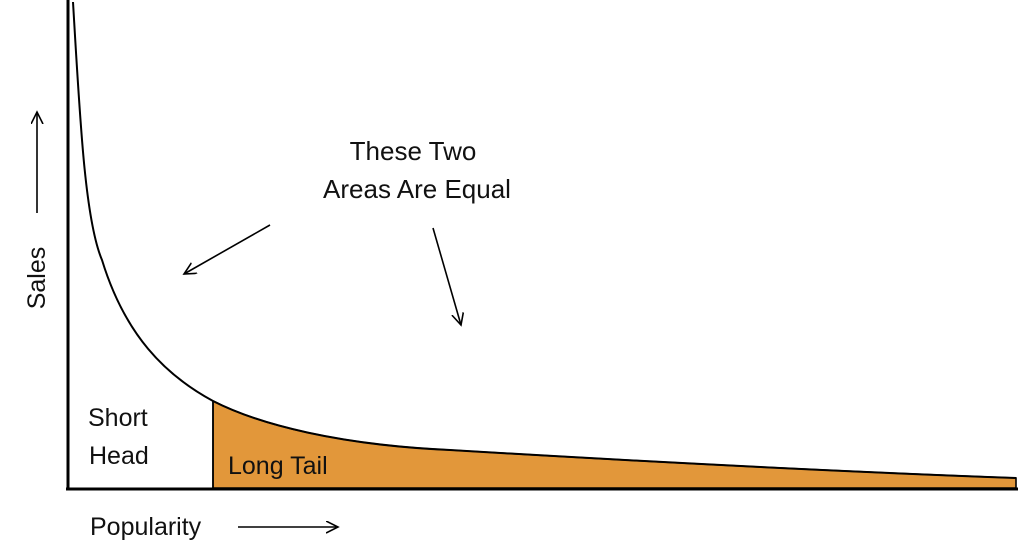  Describe the element at coordinates (417, 189) in the screenshot. I see `diagram-title-line-2: Areas Are Equal` at that location.